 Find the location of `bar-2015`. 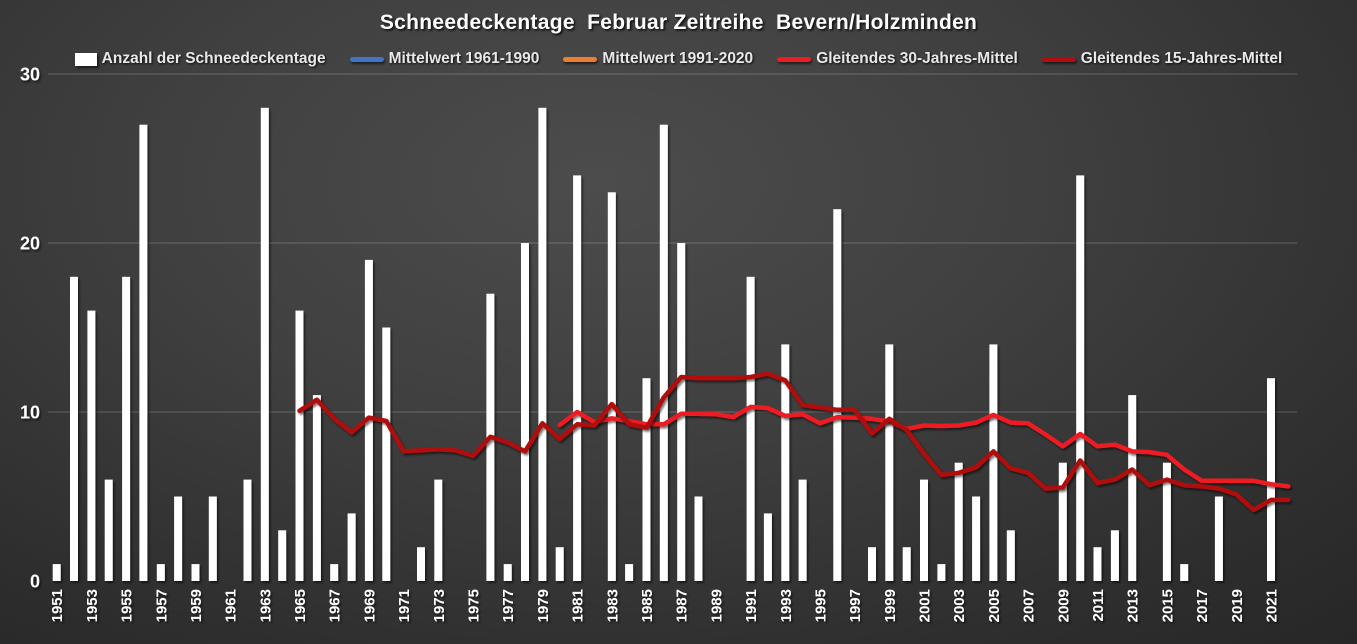

bar-2015 is located at coordinates (1166, 521).